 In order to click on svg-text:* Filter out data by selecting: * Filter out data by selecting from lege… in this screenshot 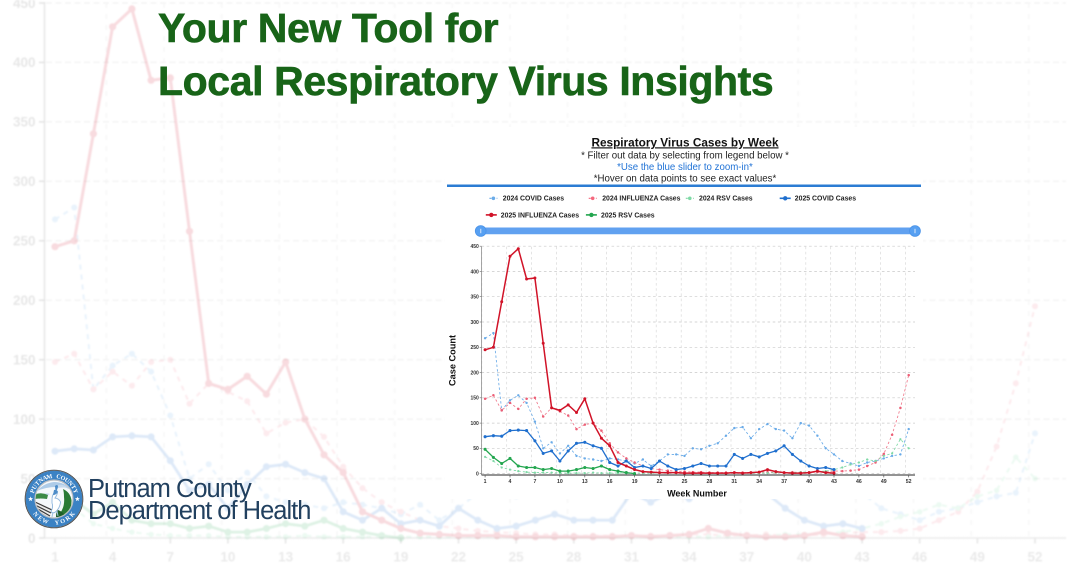, I will do `click(685, 156)`.